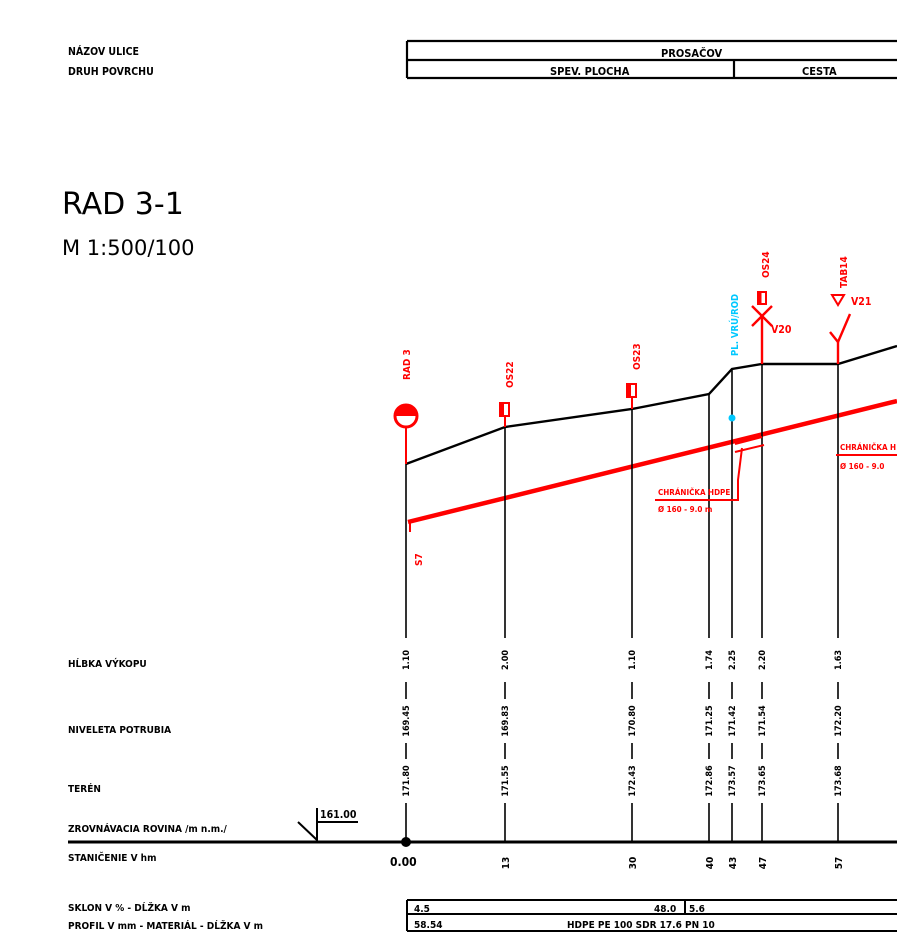  I want to click on row-label-slope: SKLON V % - DĹŽKA V m, so click(129, 907).